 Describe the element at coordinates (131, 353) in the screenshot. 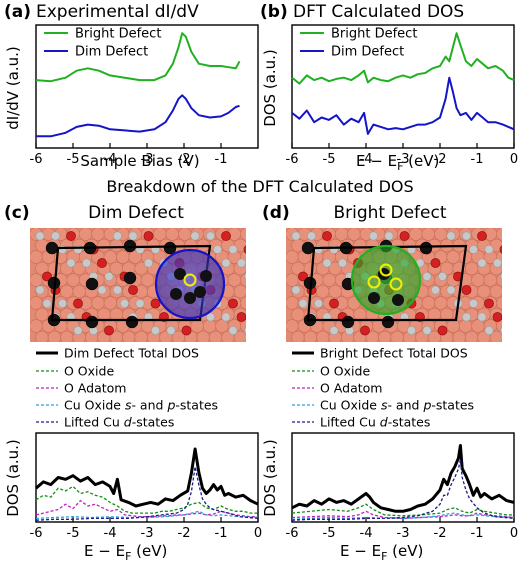

I see `legend-label: Dim Defect Total DOS` at that location.